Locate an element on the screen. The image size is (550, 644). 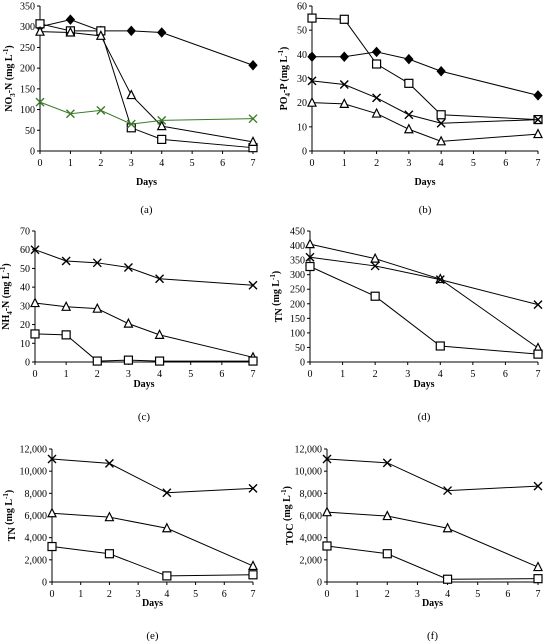
y-tick-label: 30 is located at coordinates (25, 306).